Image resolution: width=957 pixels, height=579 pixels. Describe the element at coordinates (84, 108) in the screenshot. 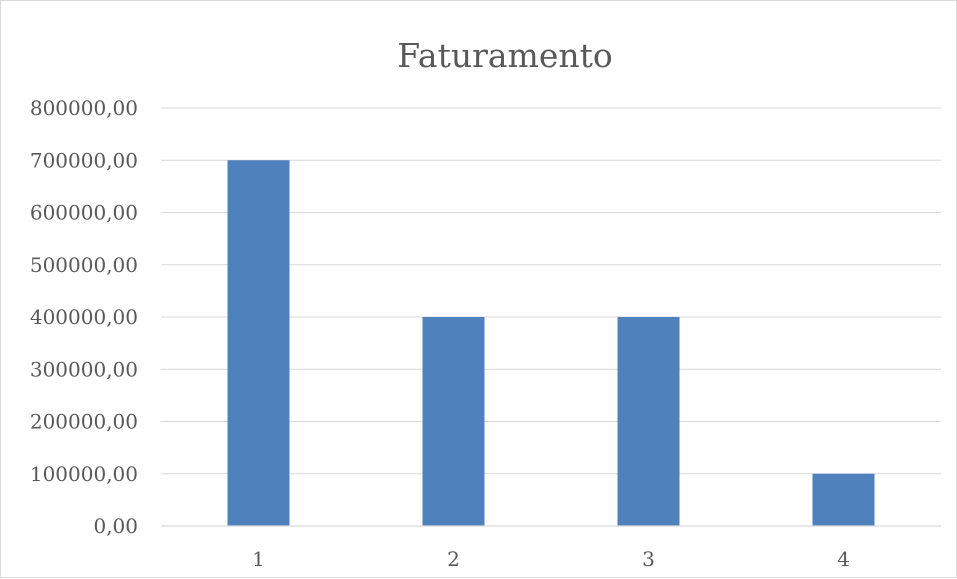

I see `y-tick-label: 800000,00` at that location.